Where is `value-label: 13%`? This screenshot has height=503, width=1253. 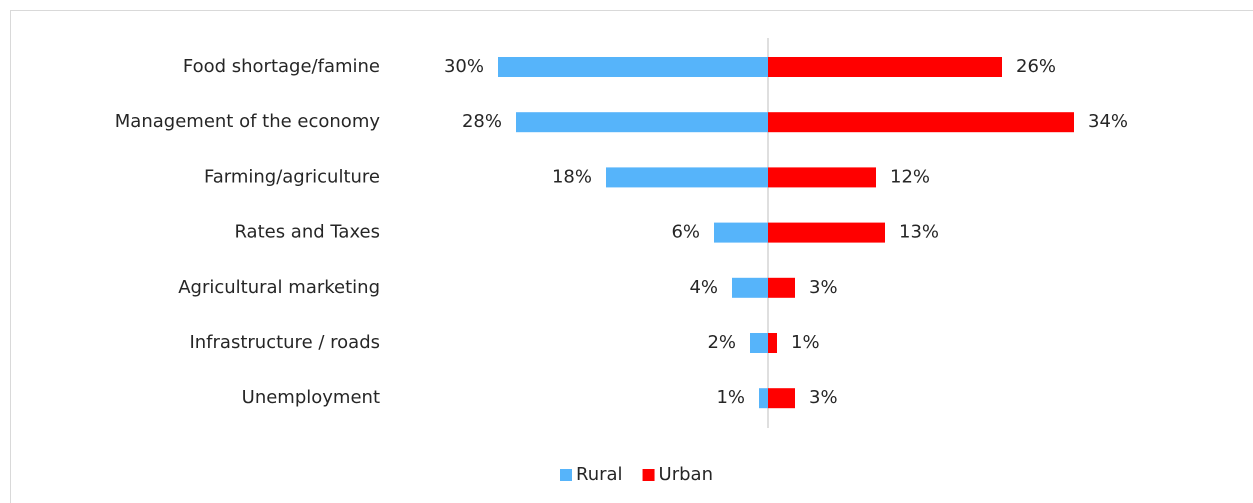
value-label: 13% is located at coordinates (919, 232).